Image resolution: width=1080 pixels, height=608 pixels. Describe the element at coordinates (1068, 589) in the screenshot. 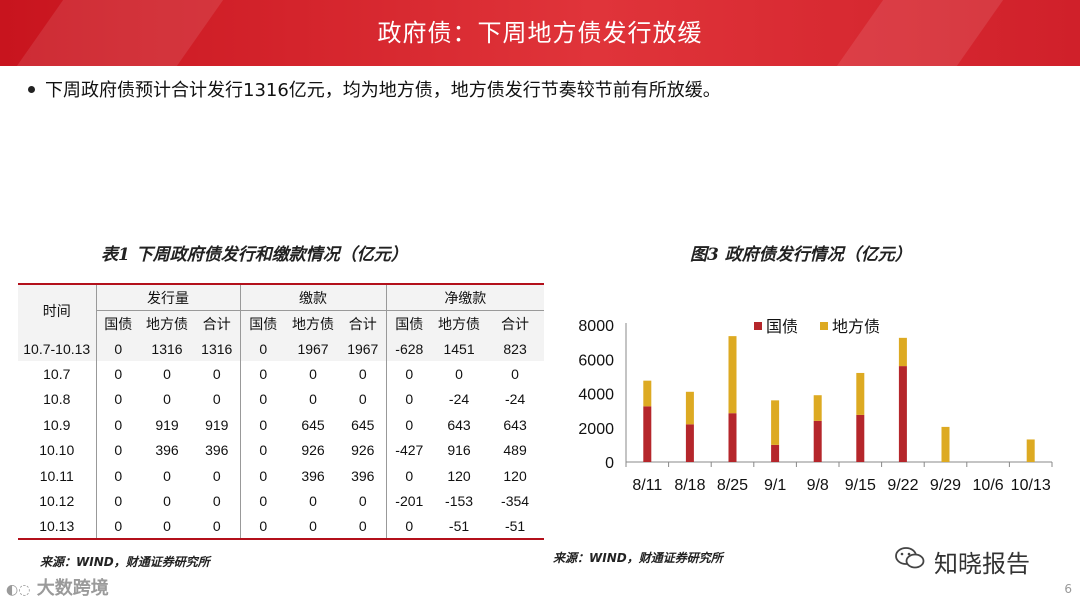

I see `page-number: 6` at that location.